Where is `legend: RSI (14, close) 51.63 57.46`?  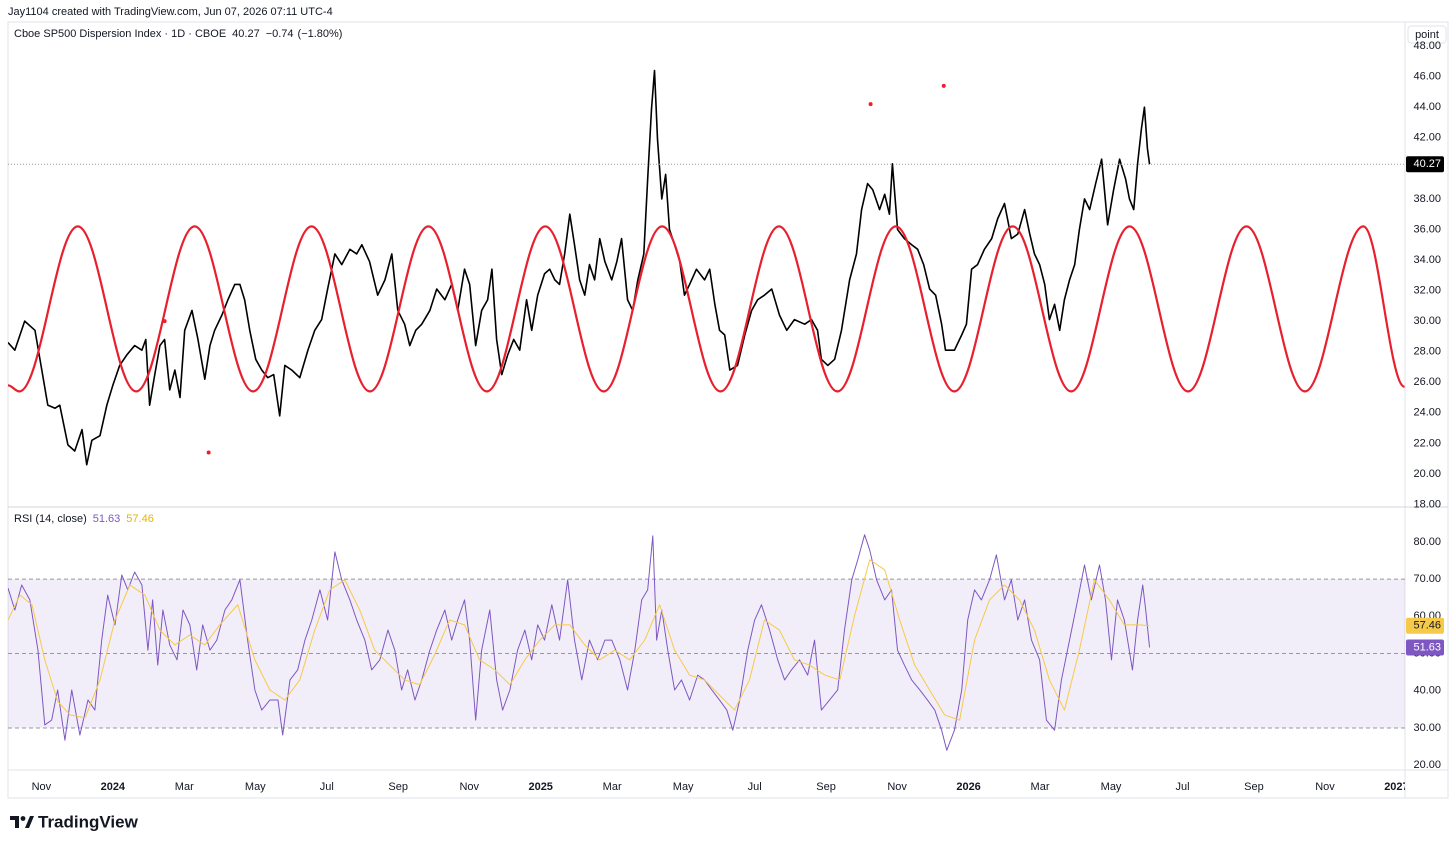
legend: RSI (14, close) 51.63 57.46 is located at coordinates (84, 519).